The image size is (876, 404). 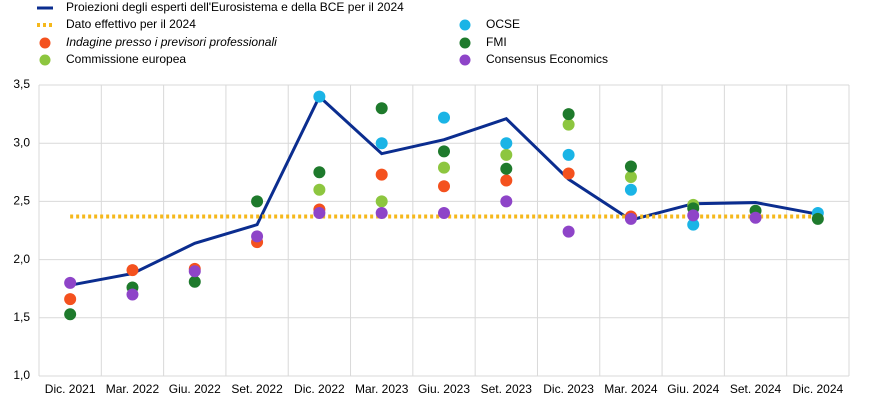 What do you see at coordinates (131, 24) in the screenshot?
I see `legend-label: Dato effettivo per il 2024` at bounding box center [131, 24].